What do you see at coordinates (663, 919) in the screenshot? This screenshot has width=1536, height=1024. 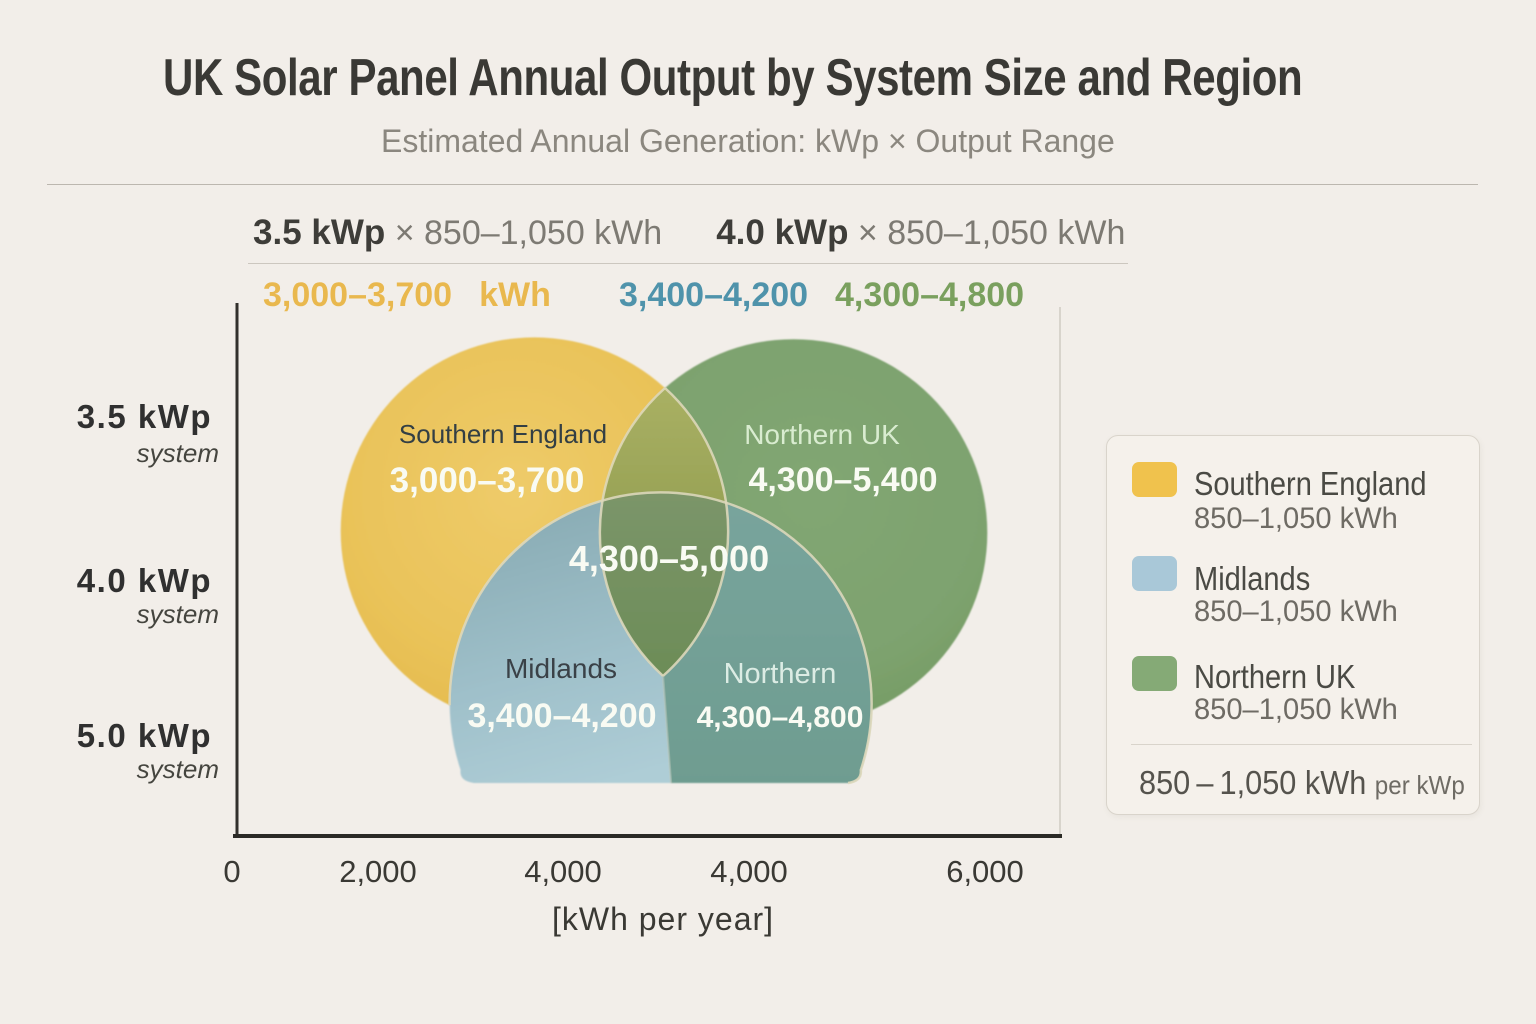 I see `svg-text: [kWh per year]` at bounding box center [663, 919].